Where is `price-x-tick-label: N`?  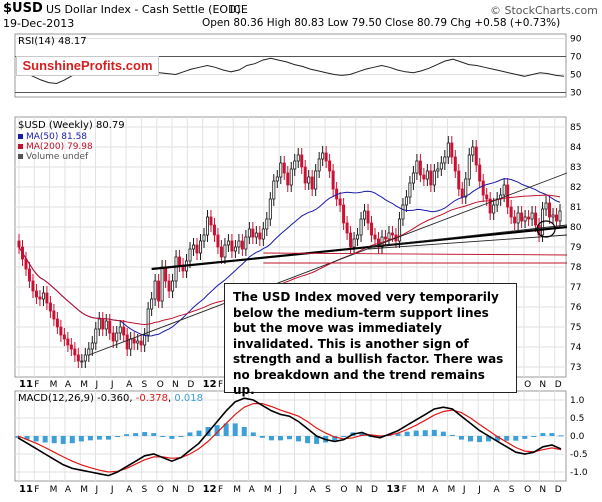 price-x-tick-label: N is located at coordinates (175, 385).